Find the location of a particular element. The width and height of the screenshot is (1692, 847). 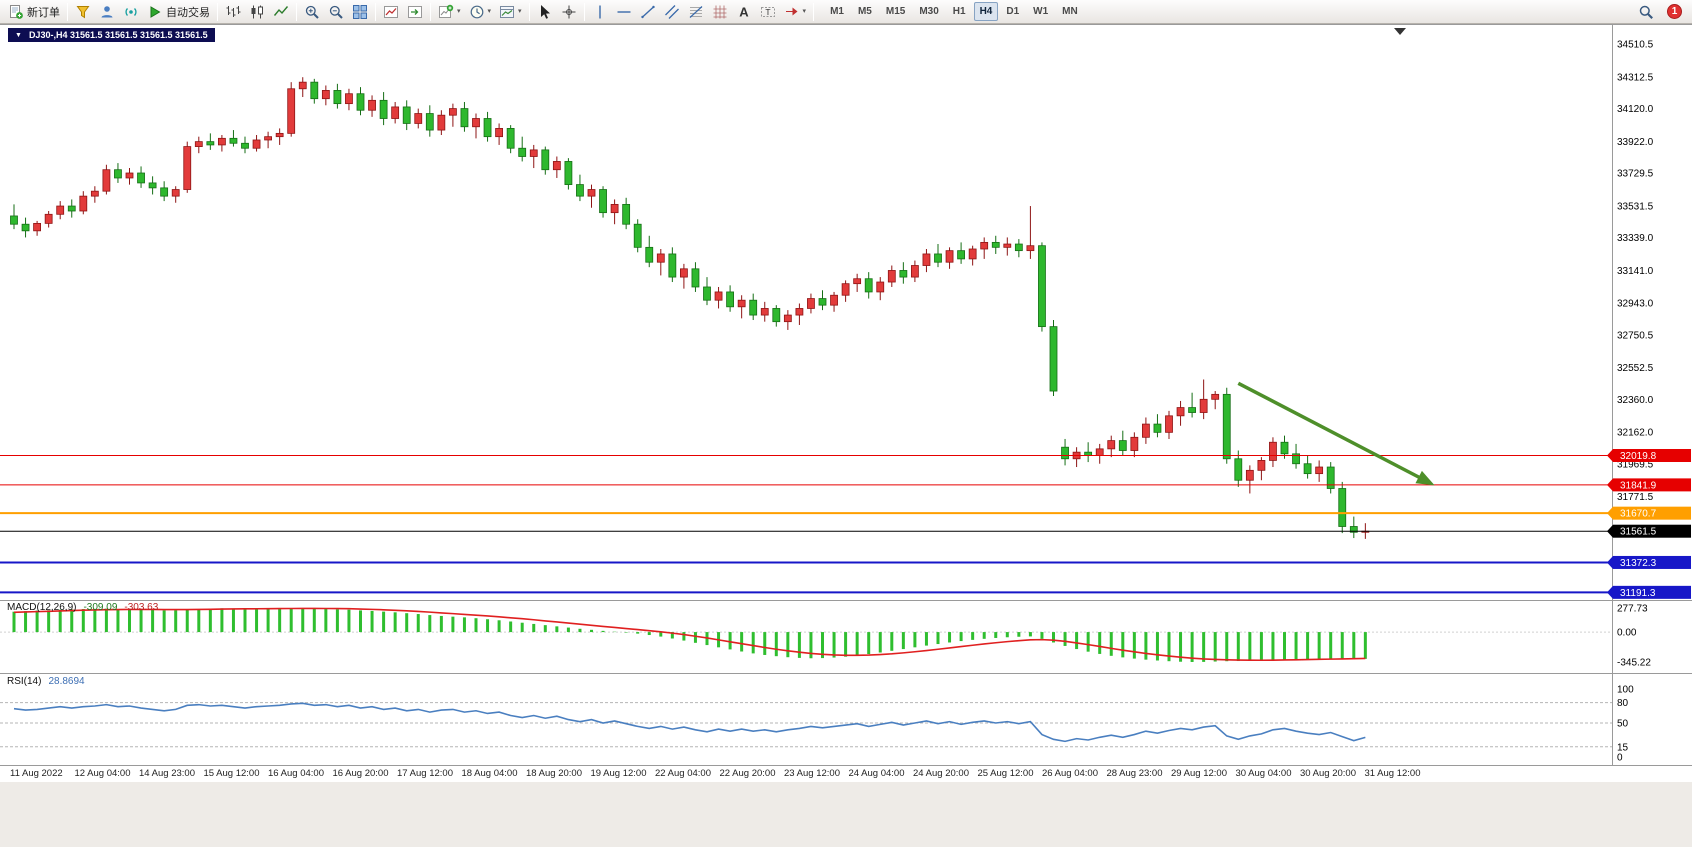

auto-scroll-button is located at coordinates (391, 11).